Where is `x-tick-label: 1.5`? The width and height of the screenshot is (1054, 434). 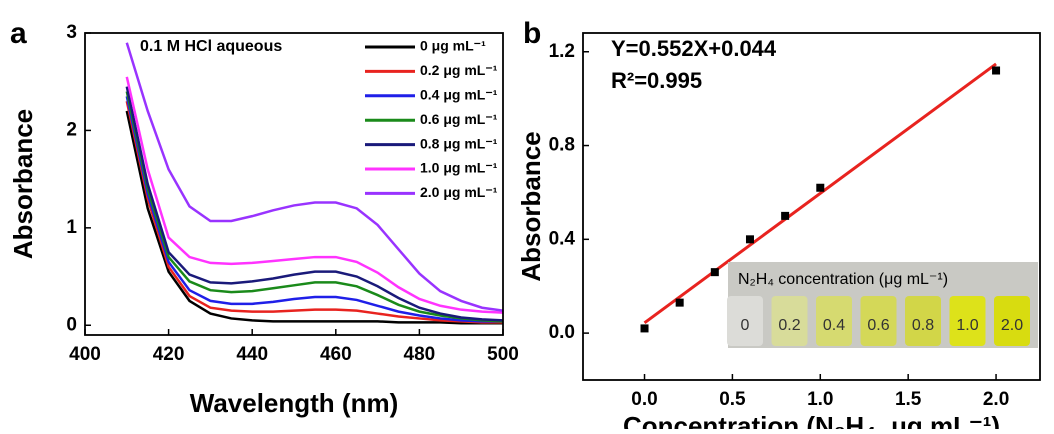
x-tick-label: 1.5 is located at coordinates (908, 399).